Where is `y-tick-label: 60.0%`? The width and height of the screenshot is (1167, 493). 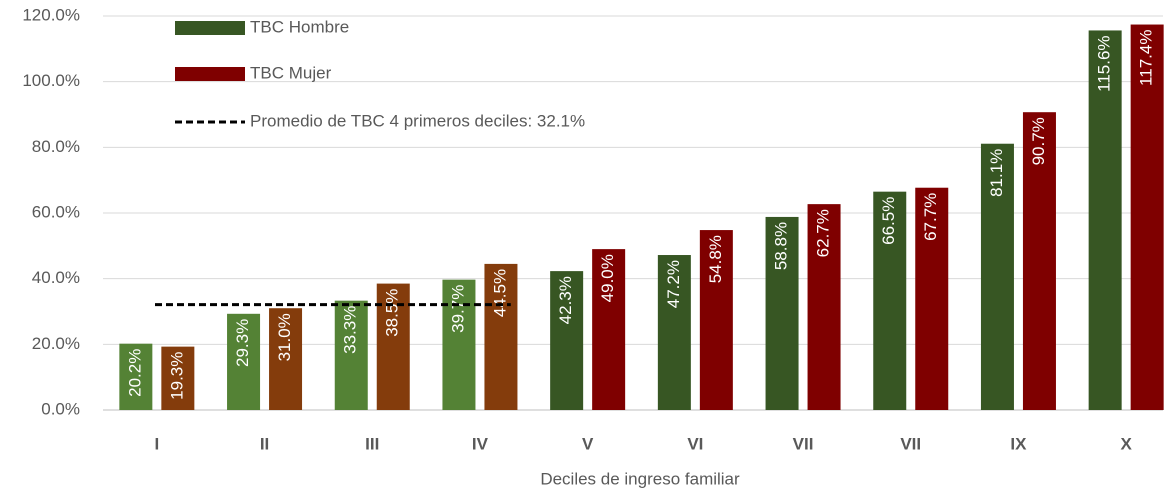
y-tick-label: 60.0% is located at coordinates (56, 211).